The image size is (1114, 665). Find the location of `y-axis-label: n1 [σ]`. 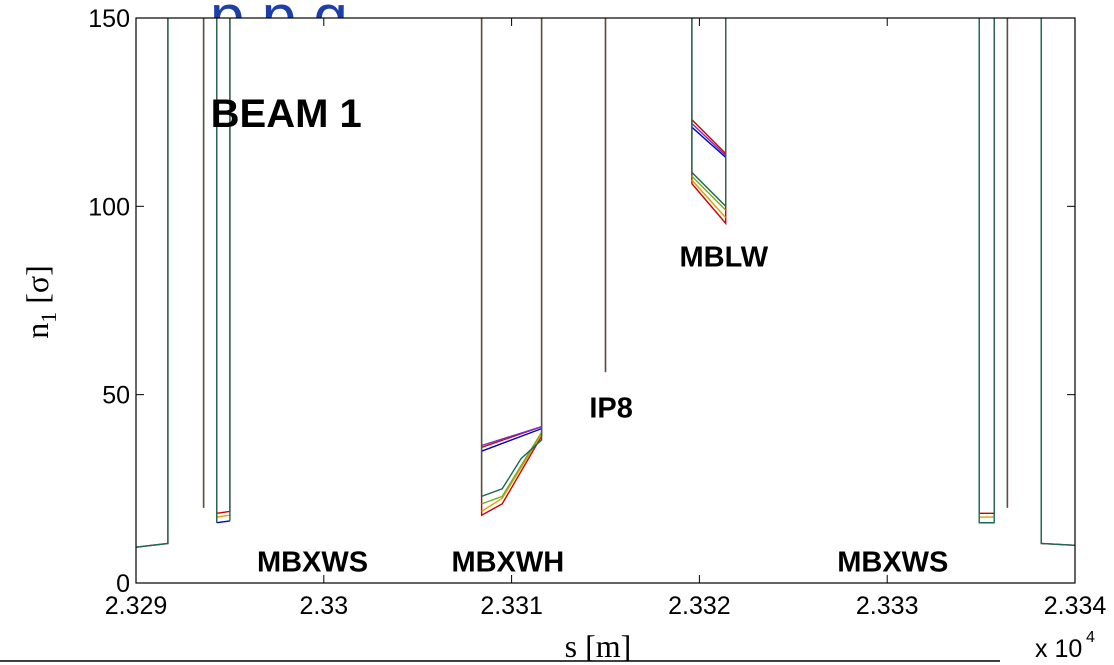

y-axis-label: n1 [σ] is located at coordinates (40, 302).